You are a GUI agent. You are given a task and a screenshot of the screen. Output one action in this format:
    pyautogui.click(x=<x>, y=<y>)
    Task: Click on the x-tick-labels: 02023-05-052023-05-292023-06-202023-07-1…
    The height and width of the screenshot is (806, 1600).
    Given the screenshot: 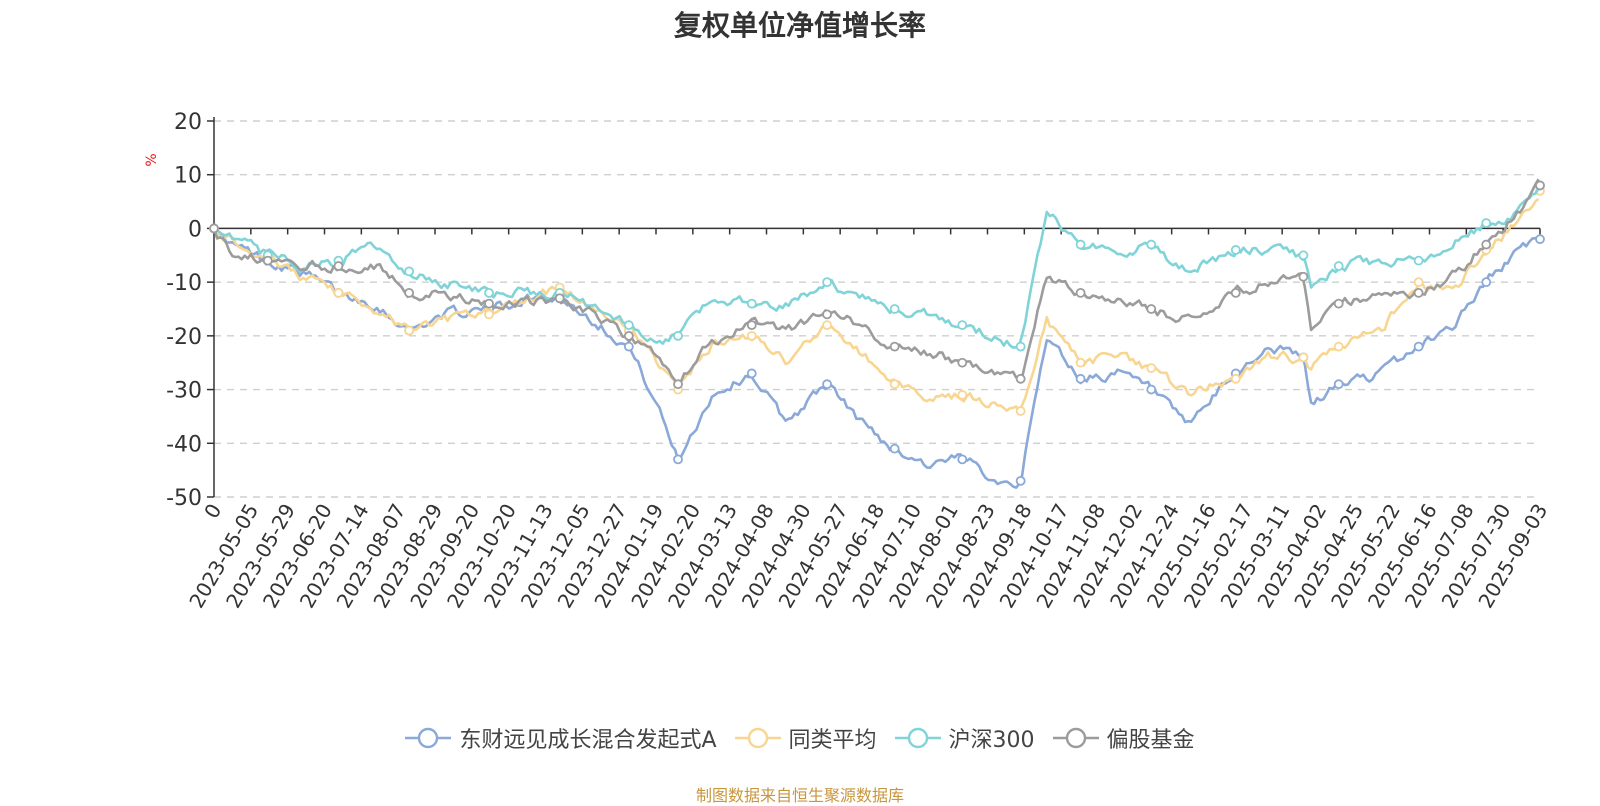 What is the action you would take?
    pyautogui.click(x=868, y=556)
    